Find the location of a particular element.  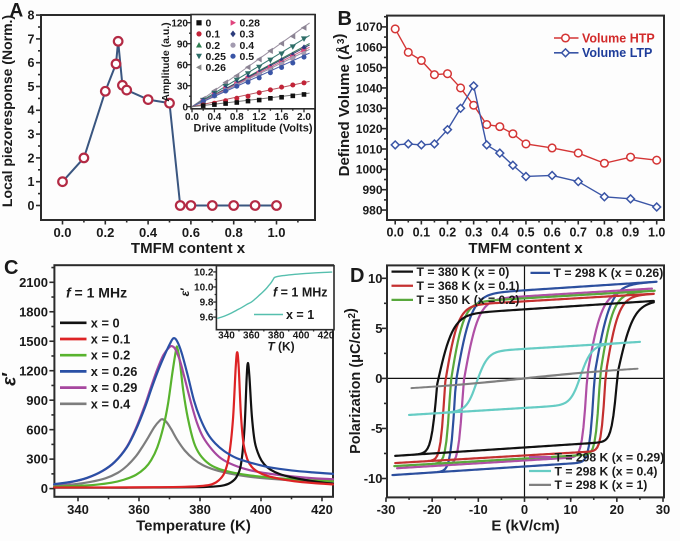

svg-text: x = 0.26 is located at coordinates (114, 371).